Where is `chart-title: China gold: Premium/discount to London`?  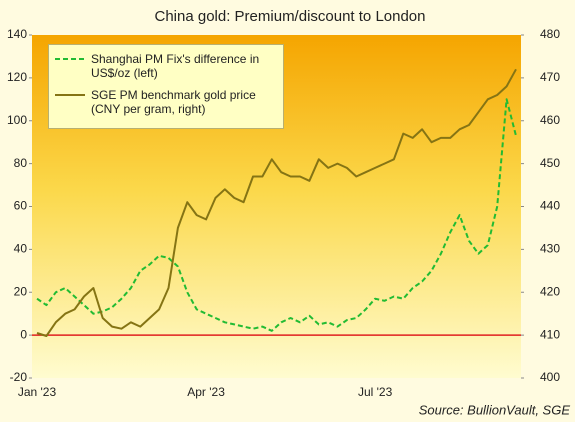
chart-title: China gold: Premium/discount to London is located at coordinates (290, 16).